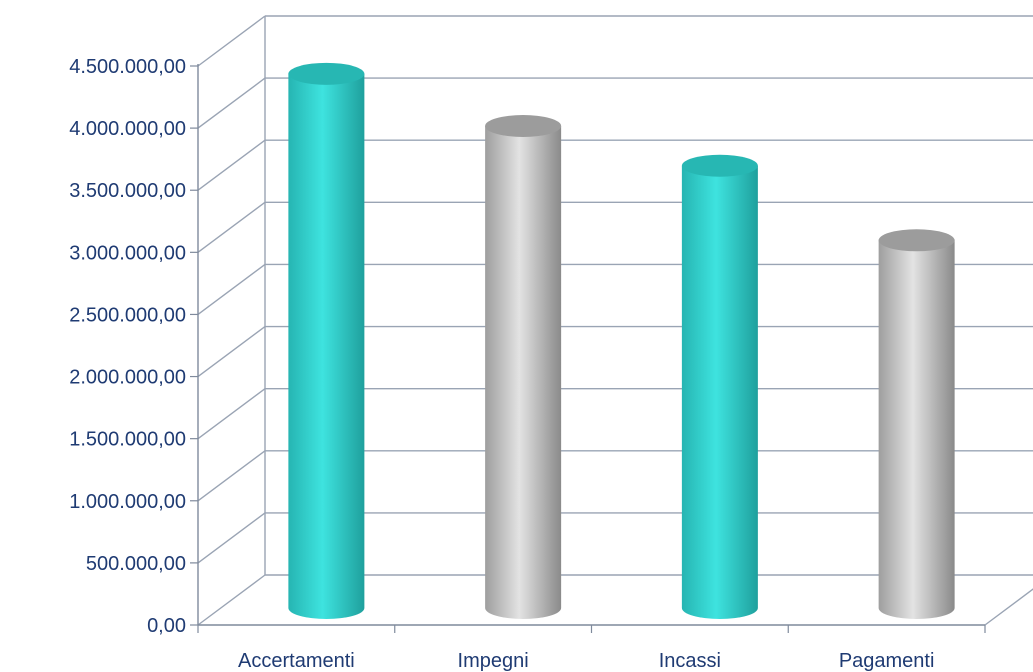 This screenshot has height=672, width=1033. What do you see at coordinates (127, 315) in the screenshot?
I see `y-tick-label: 2.500.000,00` at bounding box center [127, 315].